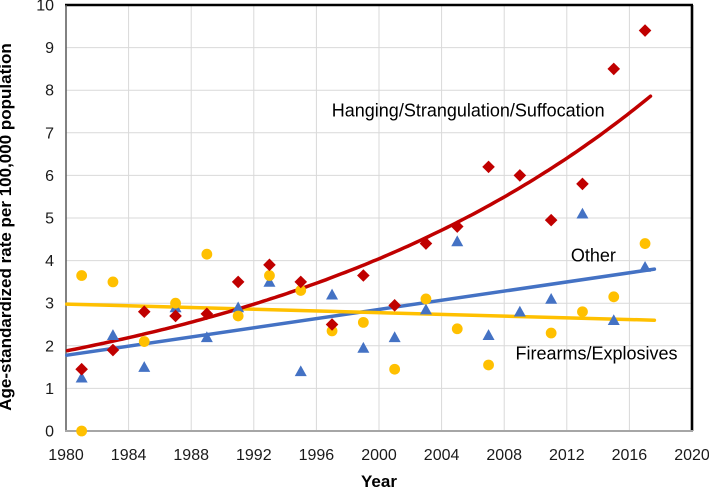 This screenshot has height=492, width=709. Describe the element at coordinates (191, 455) in the screenshot. I see `x-tick-label: 1988` at that location.